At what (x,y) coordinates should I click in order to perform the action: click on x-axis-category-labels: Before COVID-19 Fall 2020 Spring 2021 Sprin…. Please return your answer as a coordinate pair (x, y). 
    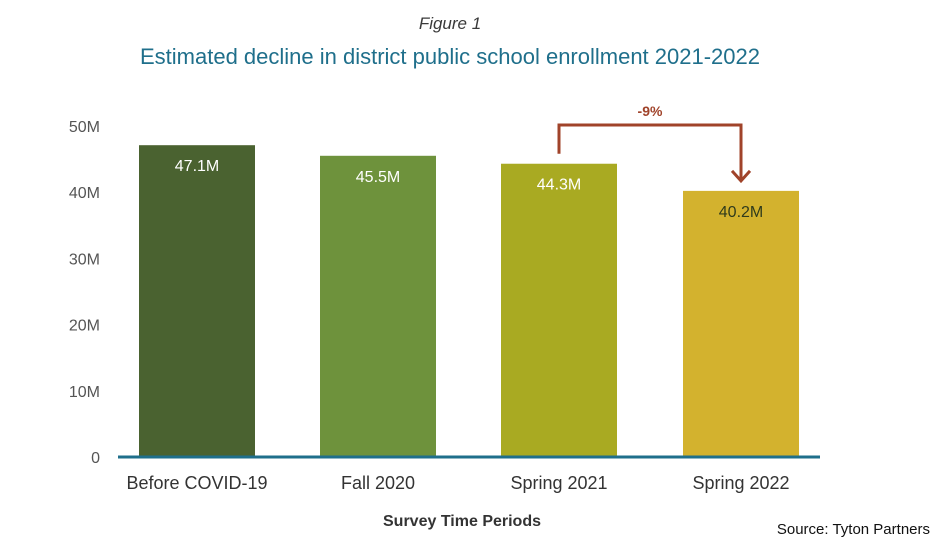
    Looking at the image, I should click on (457, 483).